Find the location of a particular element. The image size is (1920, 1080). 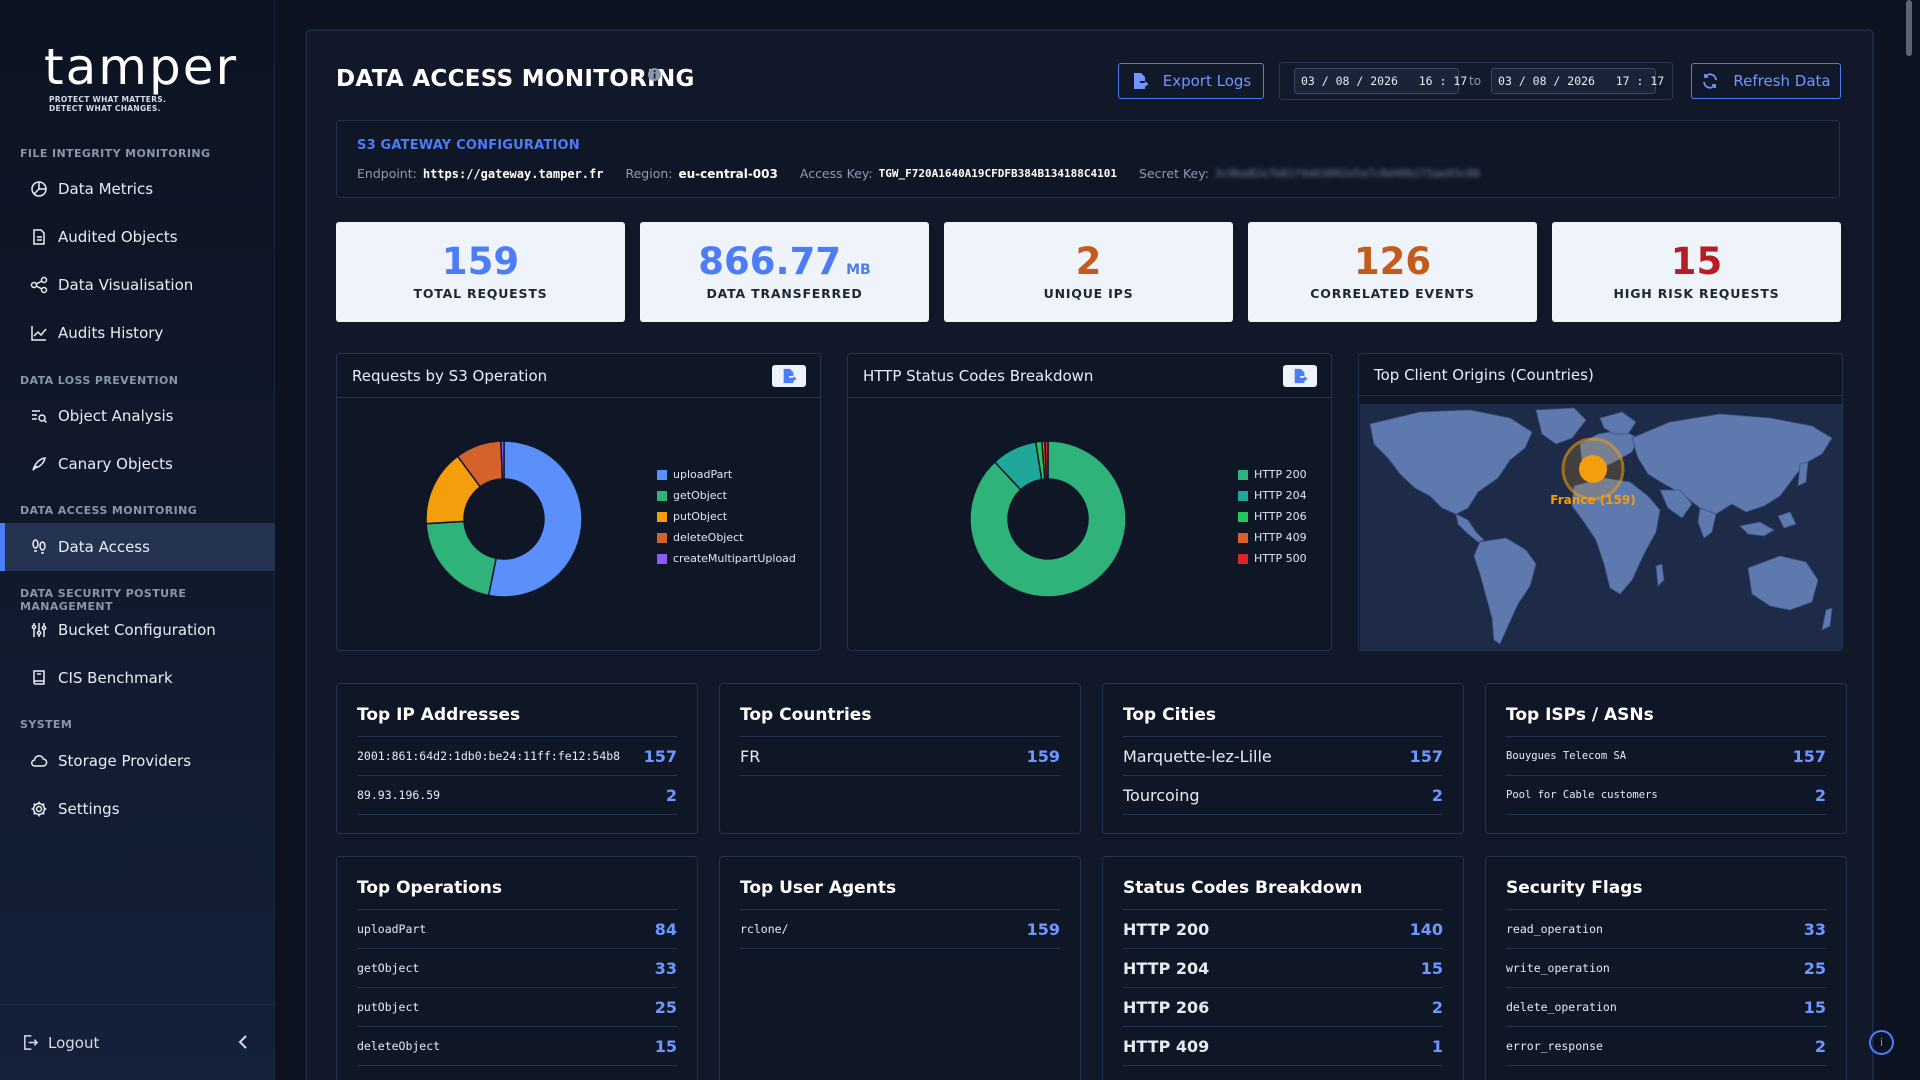

sidebar-item-data-access: Data Access is located at coordinates (137, 547).